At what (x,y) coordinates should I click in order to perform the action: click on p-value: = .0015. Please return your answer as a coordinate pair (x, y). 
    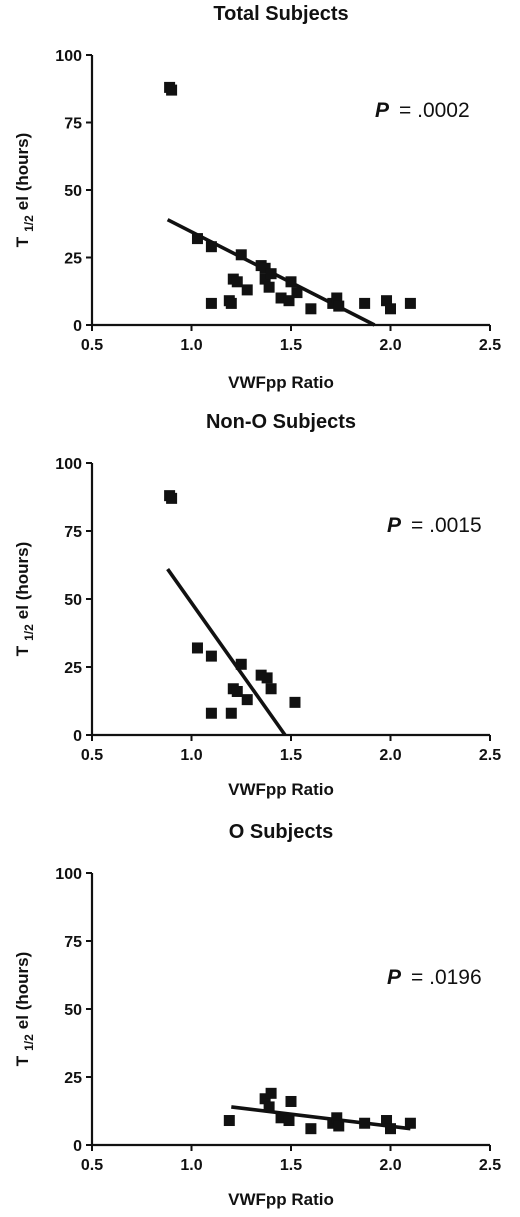
    Looking at the image, I should click on (446, 525).